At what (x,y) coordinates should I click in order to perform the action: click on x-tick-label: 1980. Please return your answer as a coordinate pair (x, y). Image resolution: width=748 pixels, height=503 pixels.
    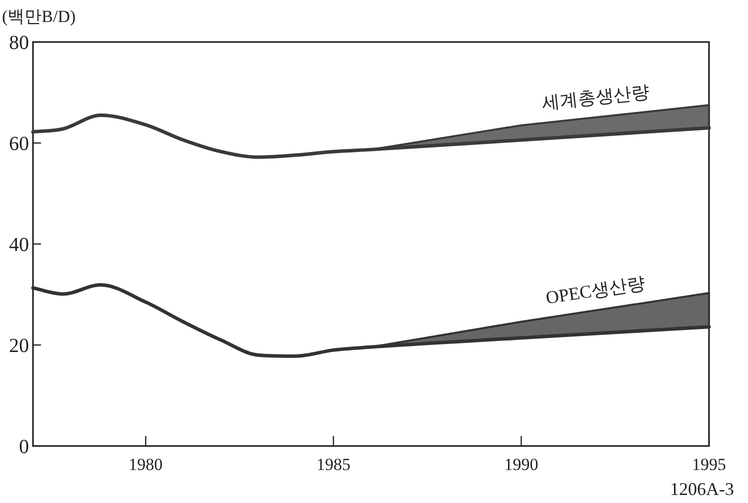
    Looking at the image, I should click on (145, 464).